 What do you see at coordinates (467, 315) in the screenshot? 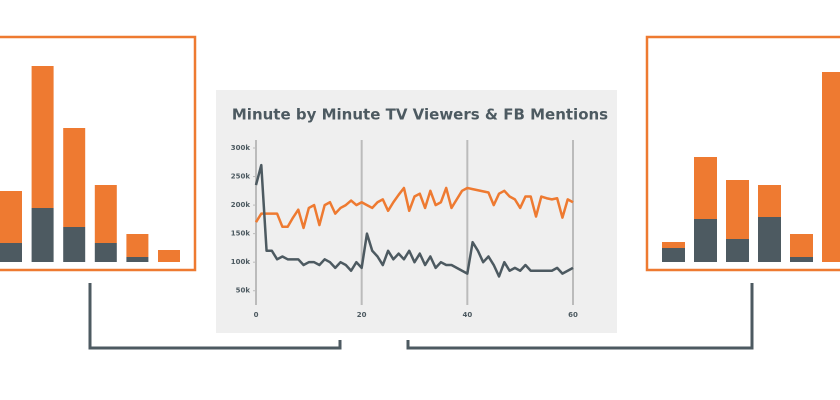
I see `x-tick-label: 40` at bounding box center [467, 315].